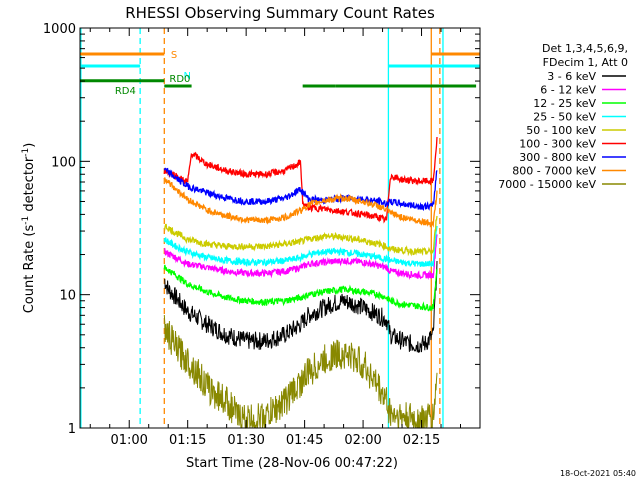  I want to click on x-tick-label: 01:30, so click(245, 440).